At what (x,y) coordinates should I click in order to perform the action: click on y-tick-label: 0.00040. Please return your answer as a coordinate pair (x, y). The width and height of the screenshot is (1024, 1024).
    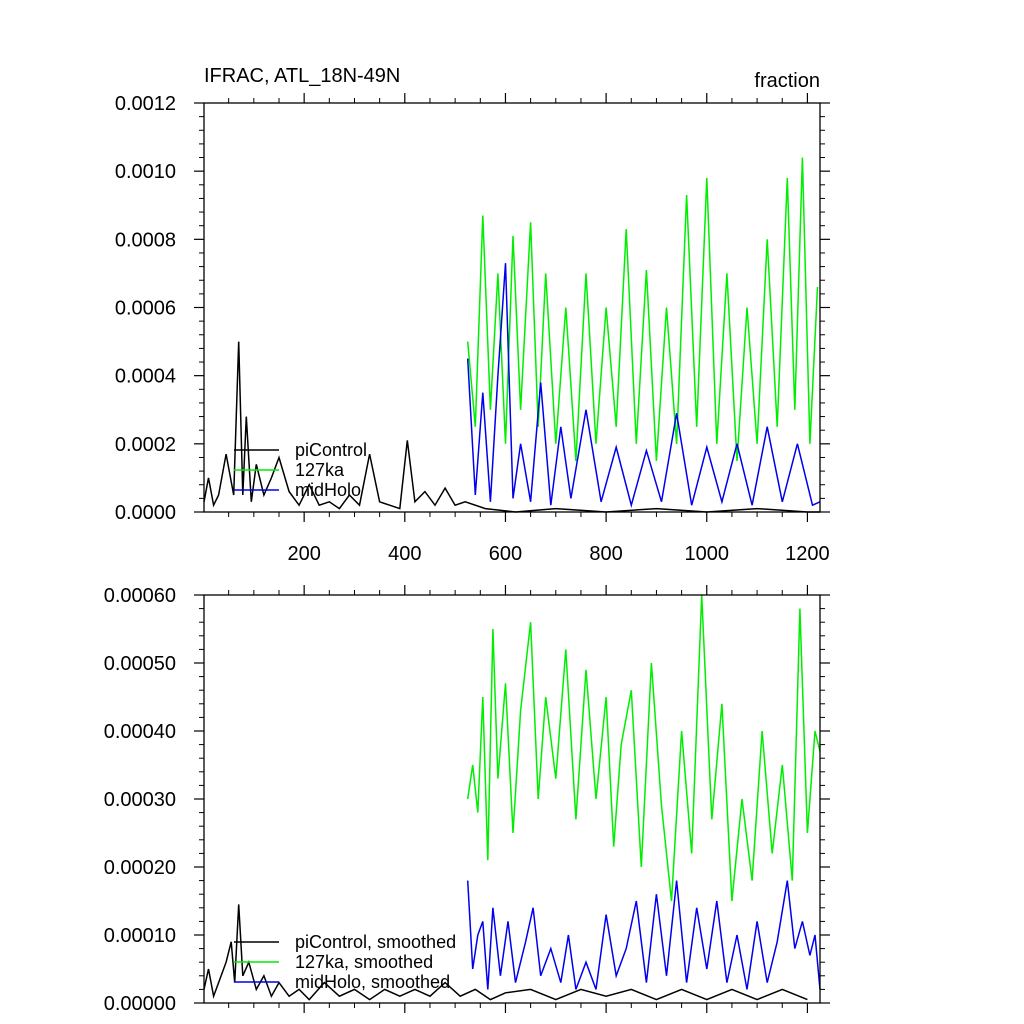
    Looking at the image, I should click on (140, 732).